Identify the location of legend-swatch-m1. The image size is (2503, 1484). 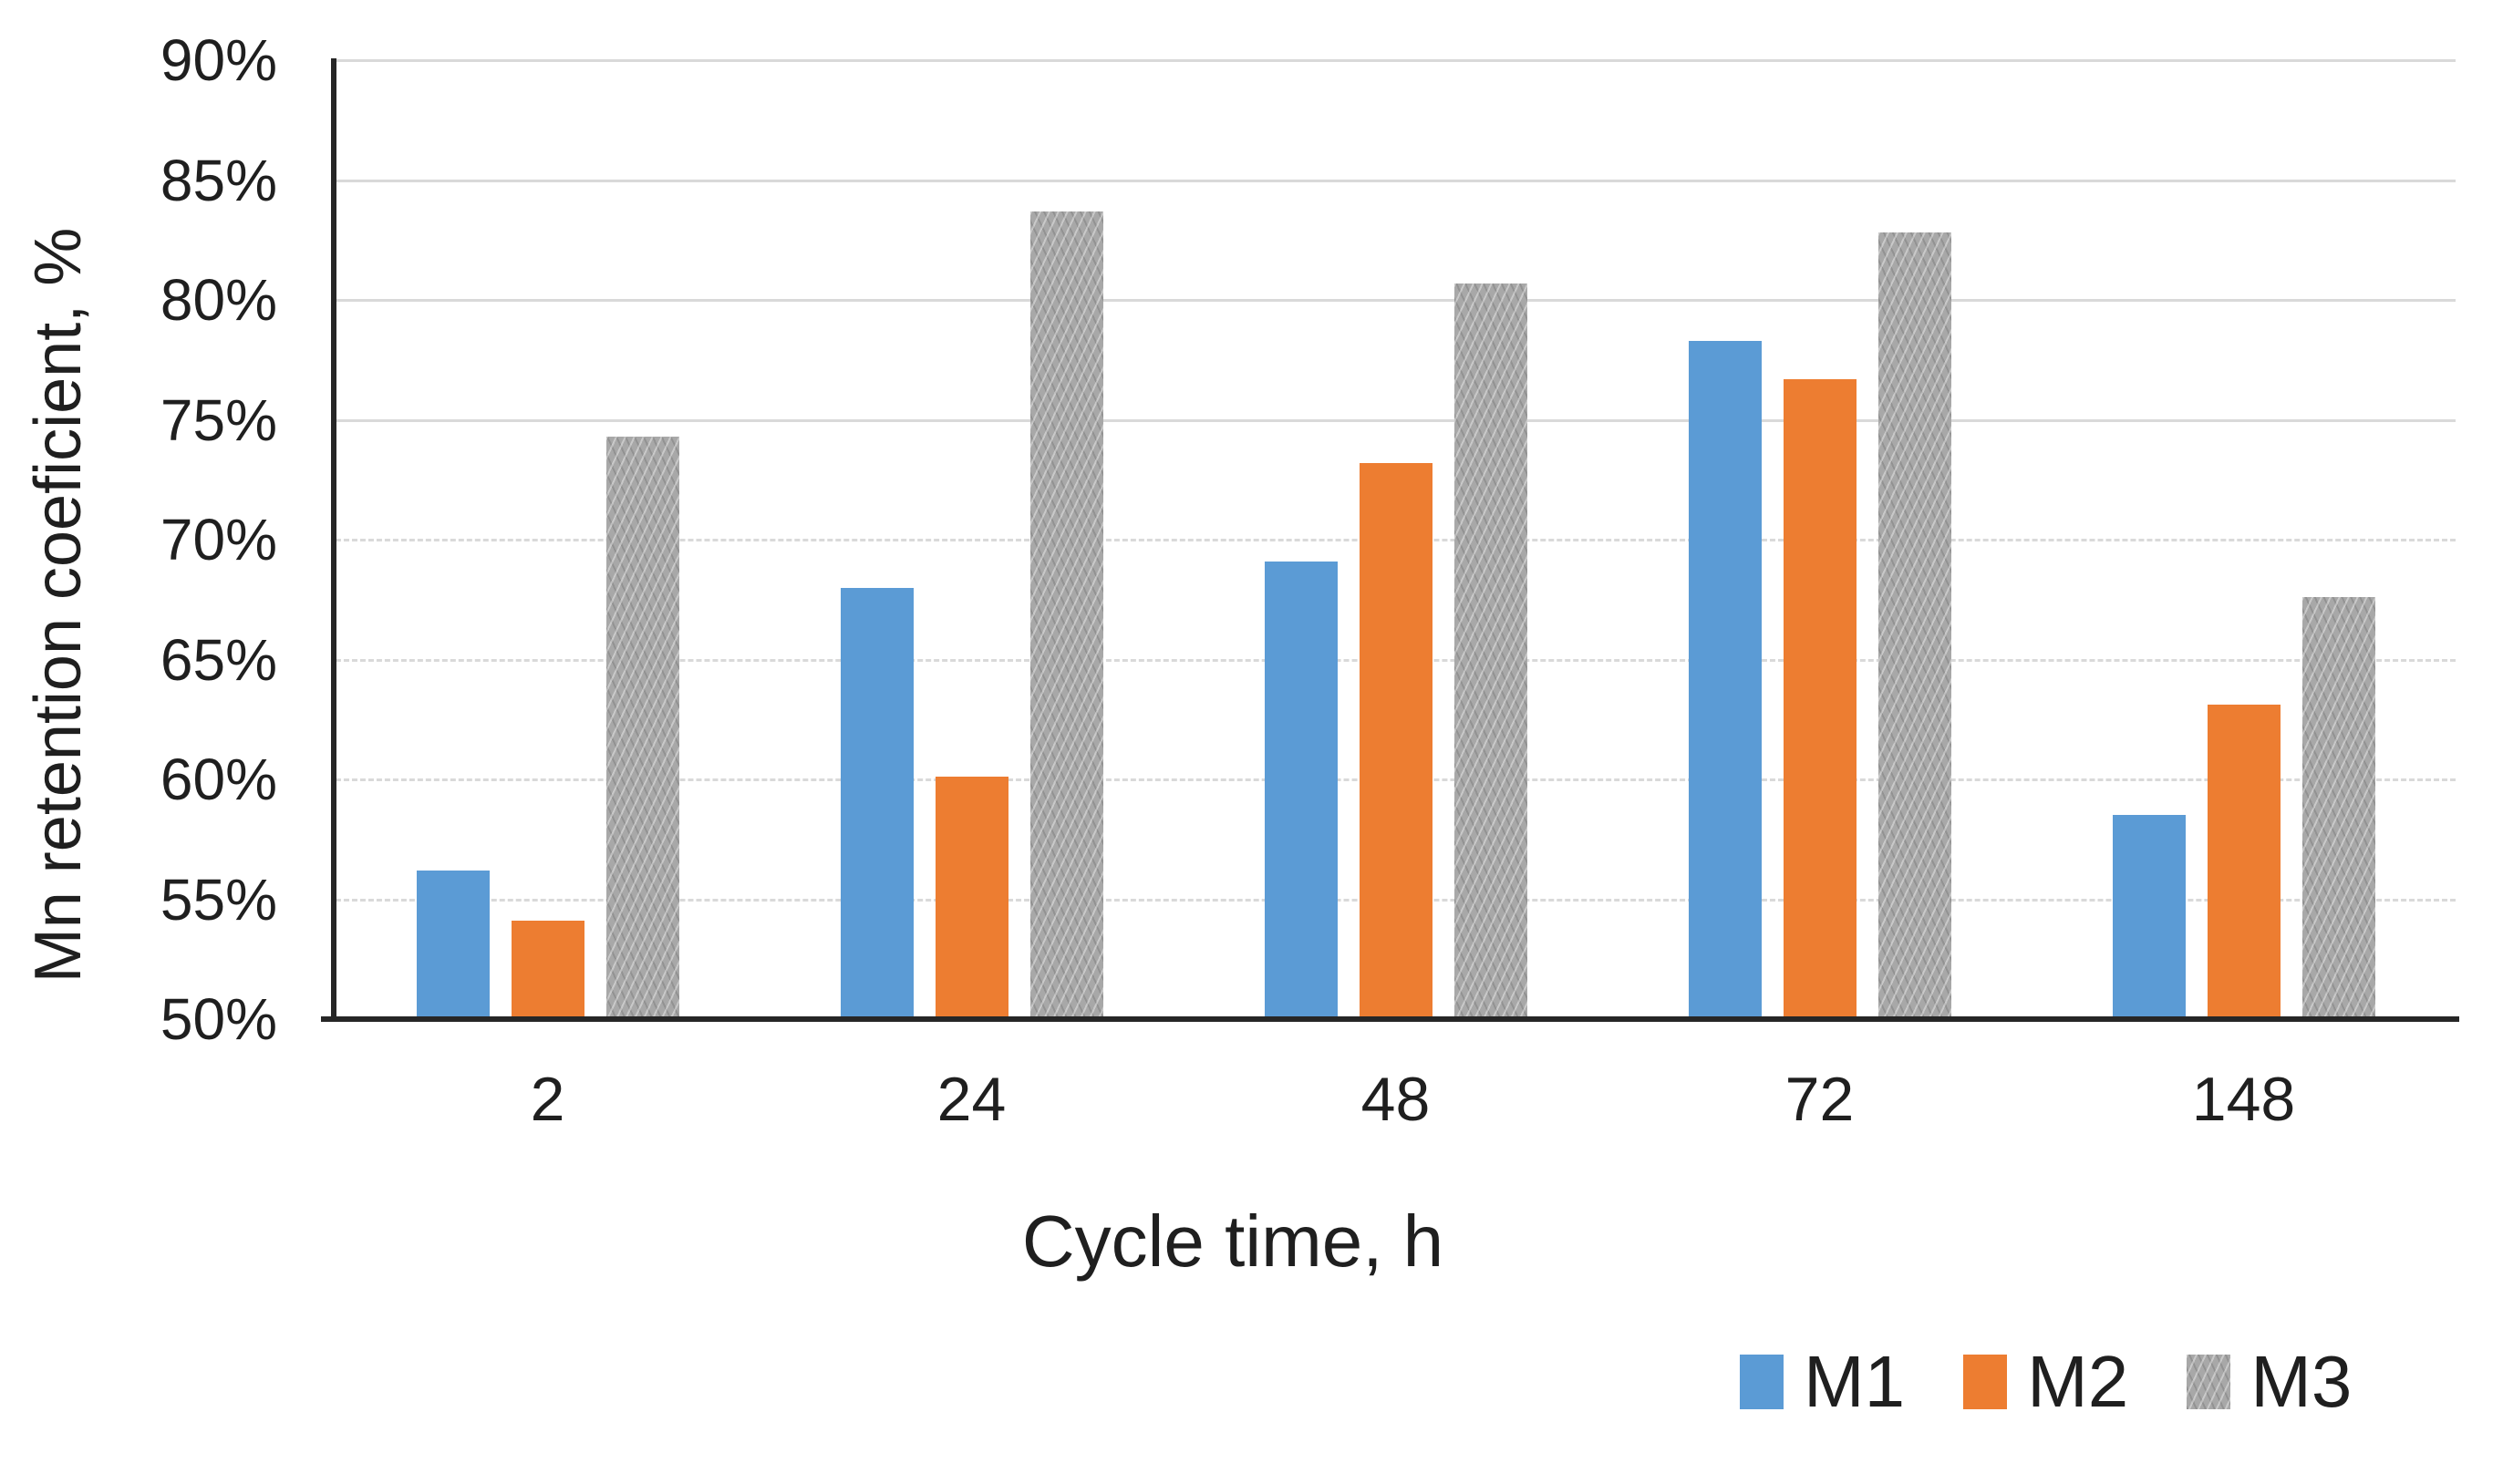
(1762, 1382).